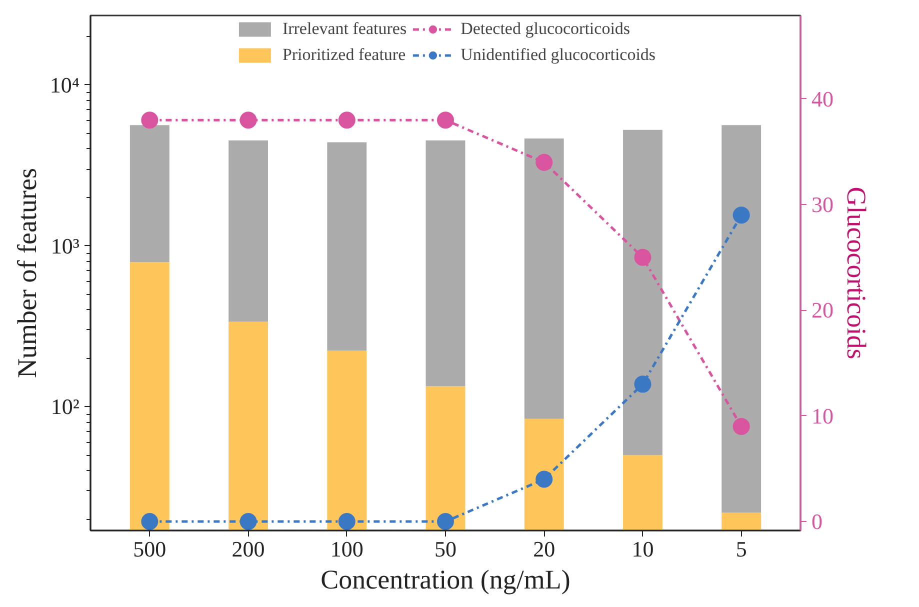 Image resolution: width=919 pixels, height=607 pixels. What do you see at coordinates (27, 273) in the screenshot?
I see `y-axis-title: Number of features` at bounding box center [27, 273].